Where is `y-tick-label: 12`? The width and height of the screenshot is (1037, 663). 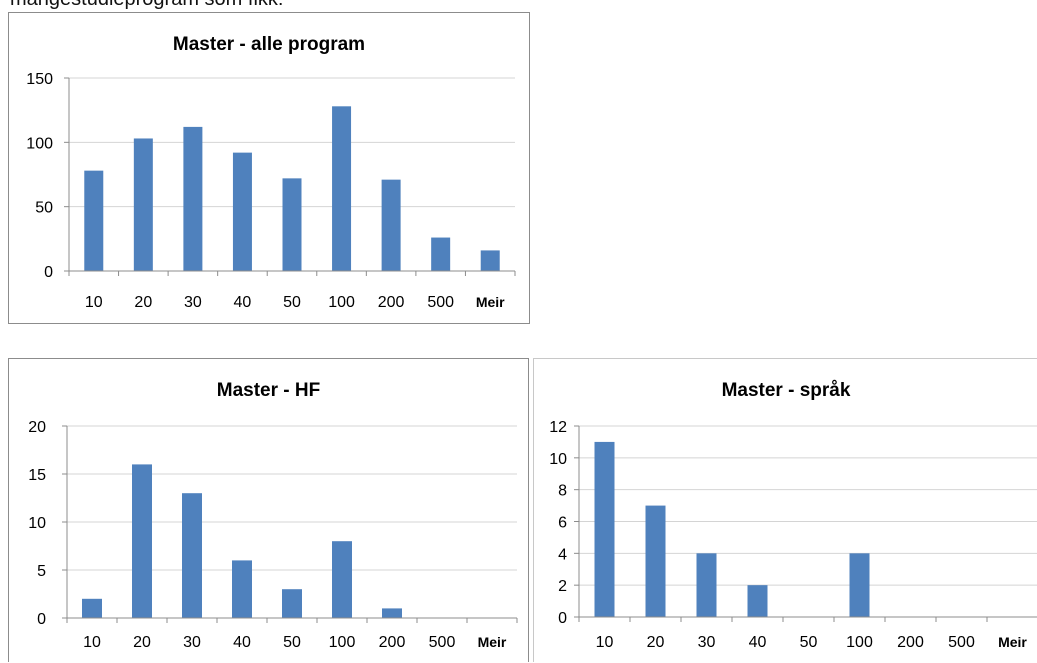
y-tick-label: 12 is located at coordinates (558, 427).